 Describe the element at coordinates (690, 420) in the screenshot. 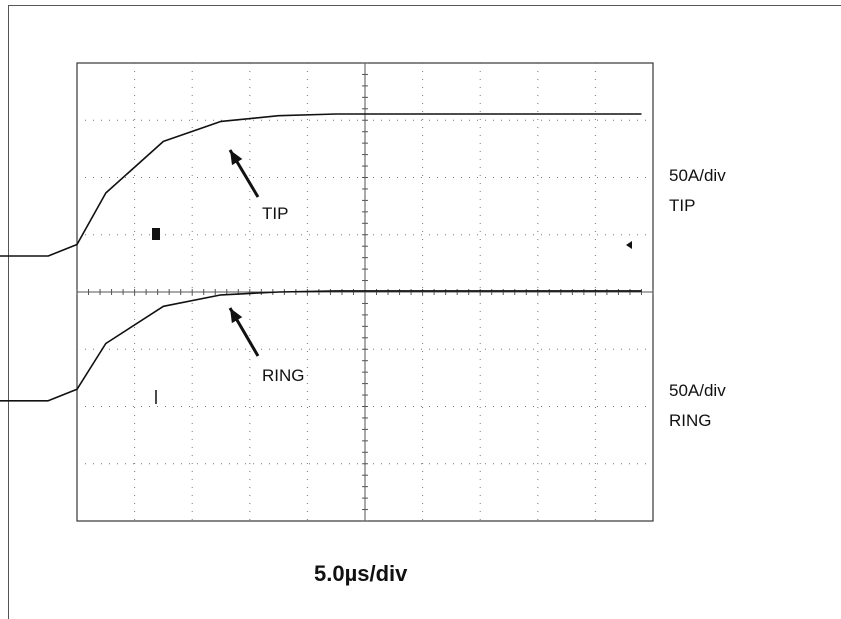

I see `ring-channel-label: RING` at that location.